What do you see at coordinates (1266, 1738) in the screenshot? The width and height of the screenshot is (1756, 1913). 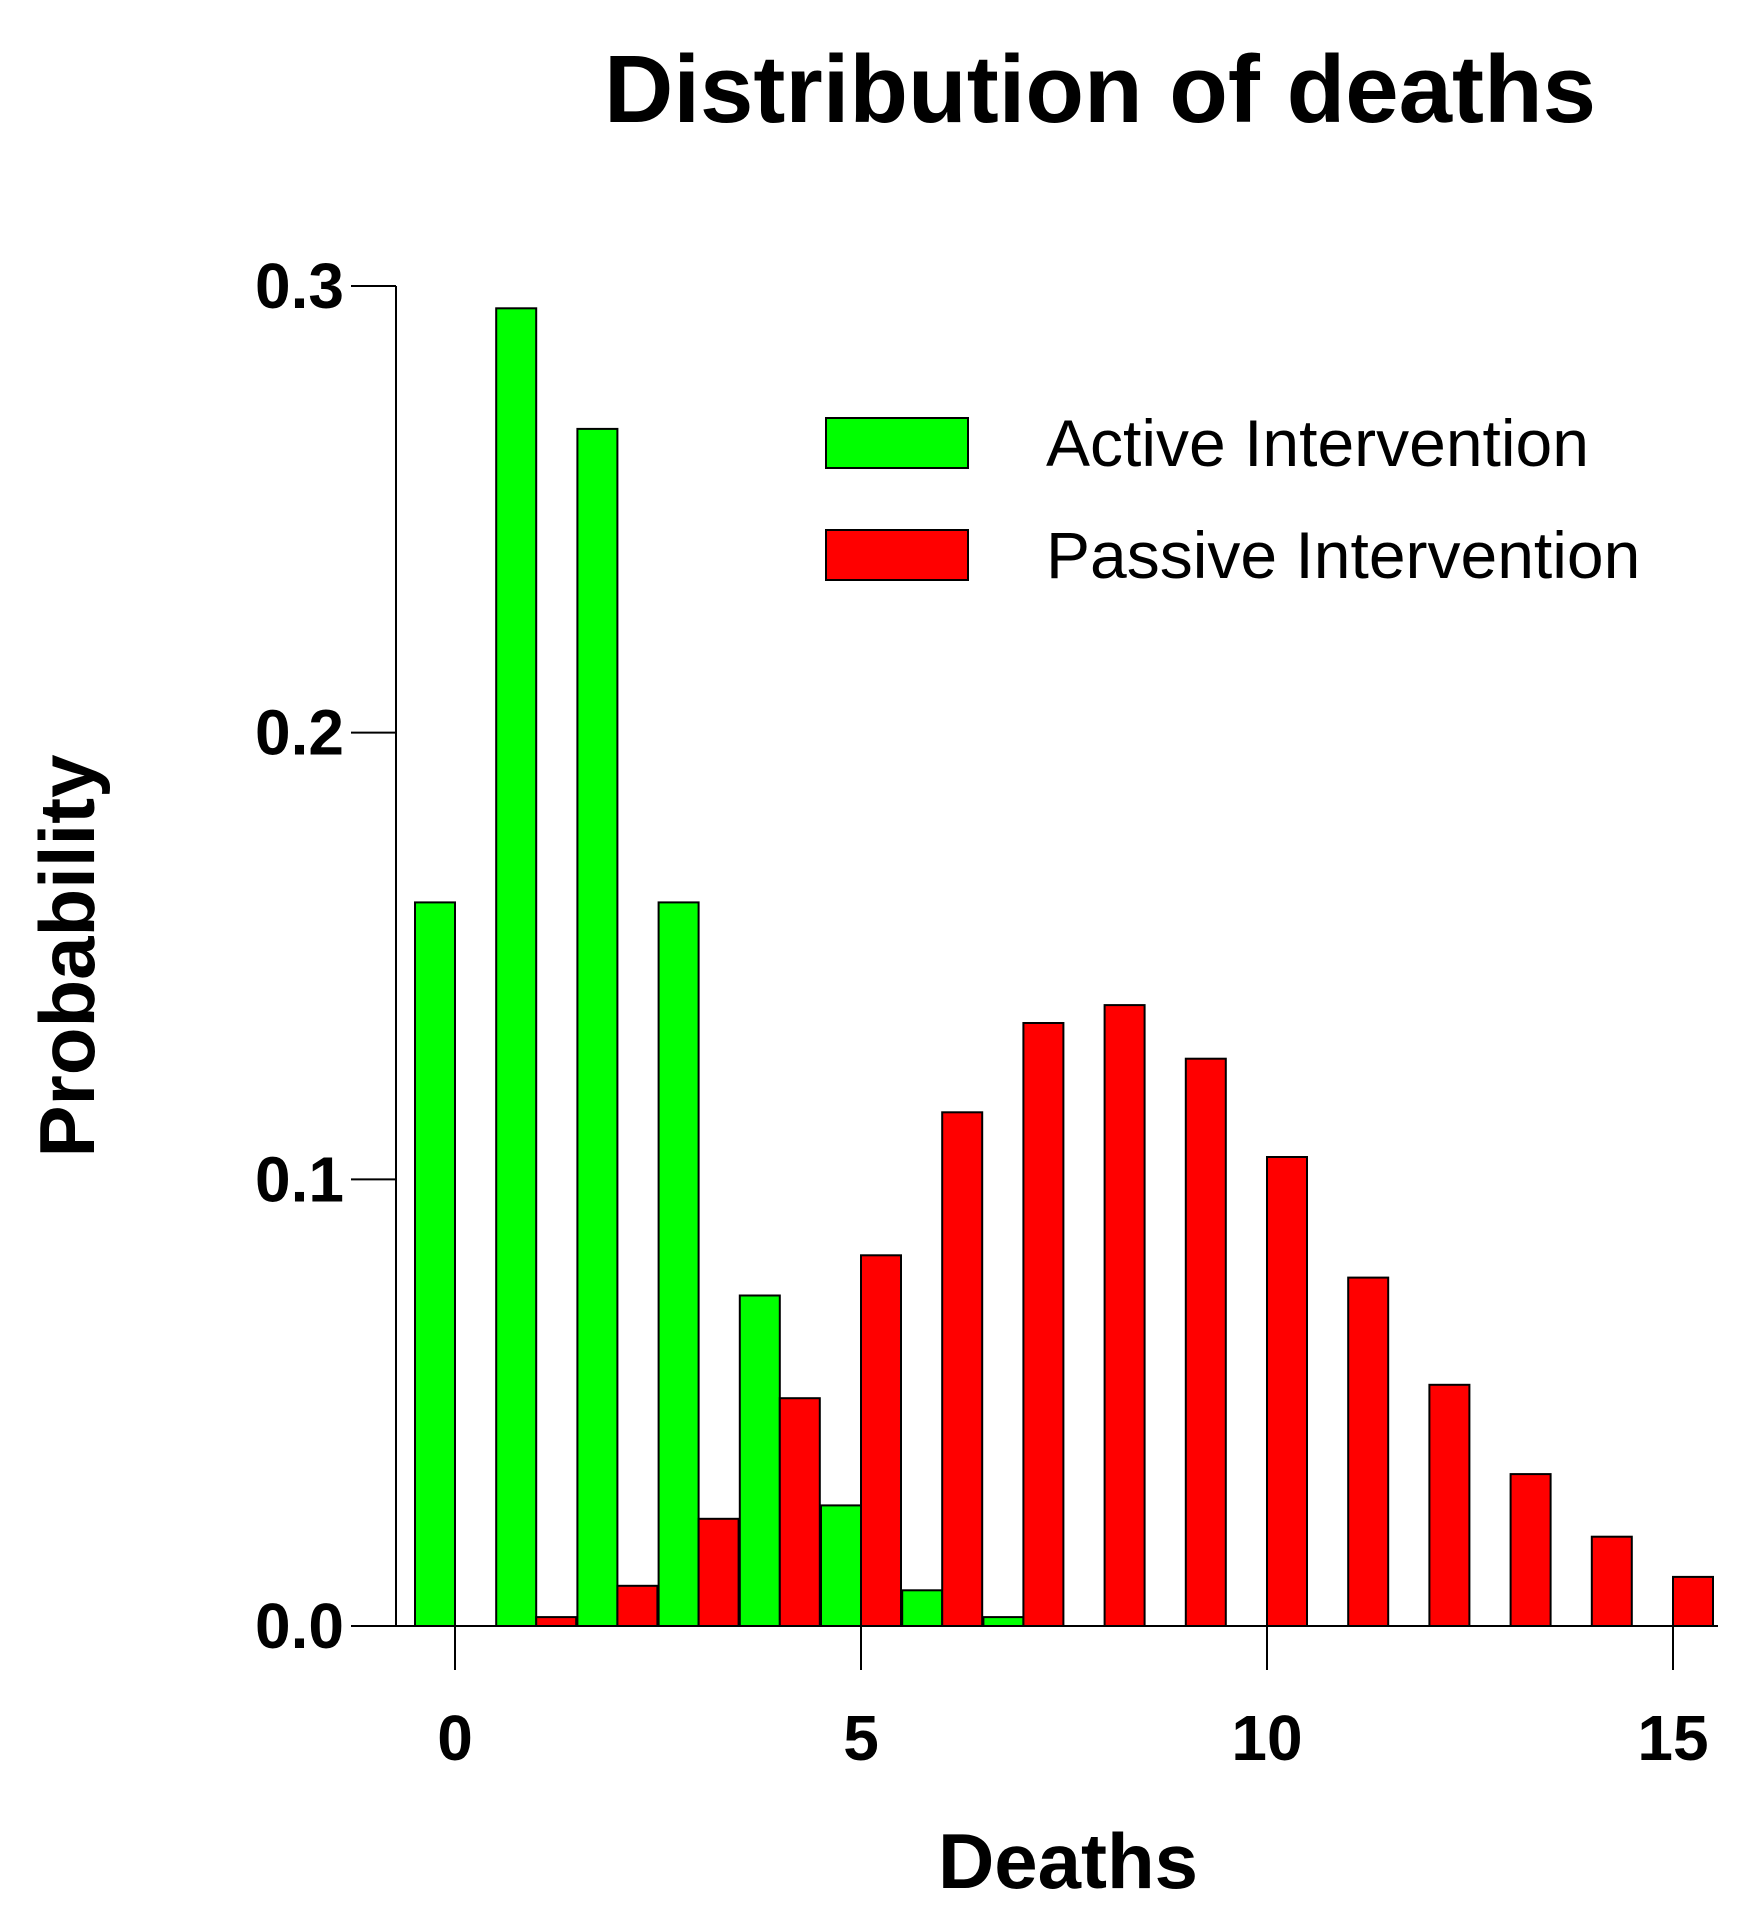 I see `x-tick-label: 10` at bounding box center [1266, 1738].